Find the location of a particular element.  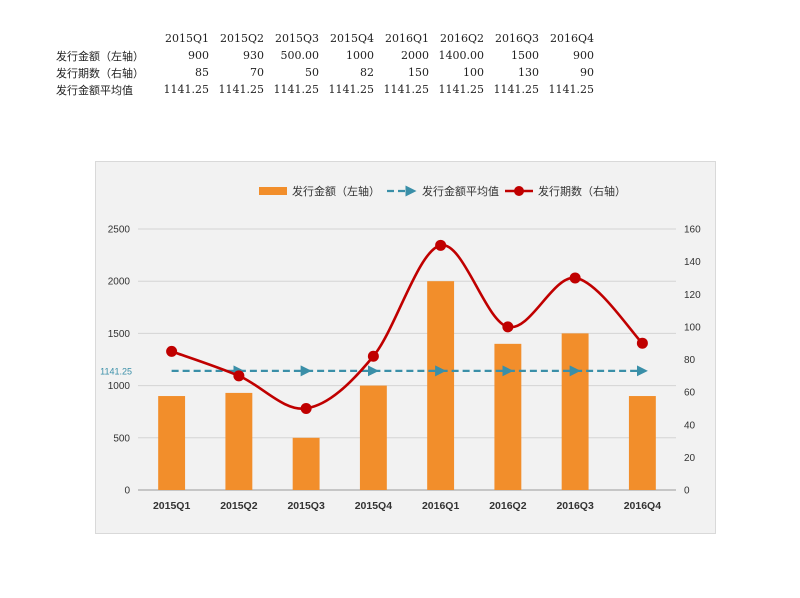

x-tick-label: 2016Q2 is located at coordinates (508, 506).